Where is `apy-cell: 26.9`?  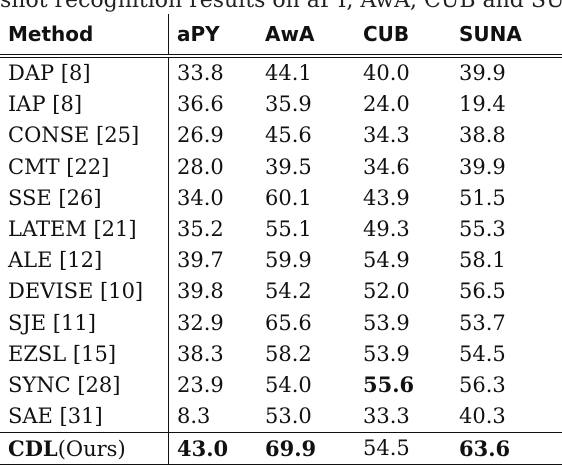
apy-cell: 26.9 is located at coordinates (200, 135).